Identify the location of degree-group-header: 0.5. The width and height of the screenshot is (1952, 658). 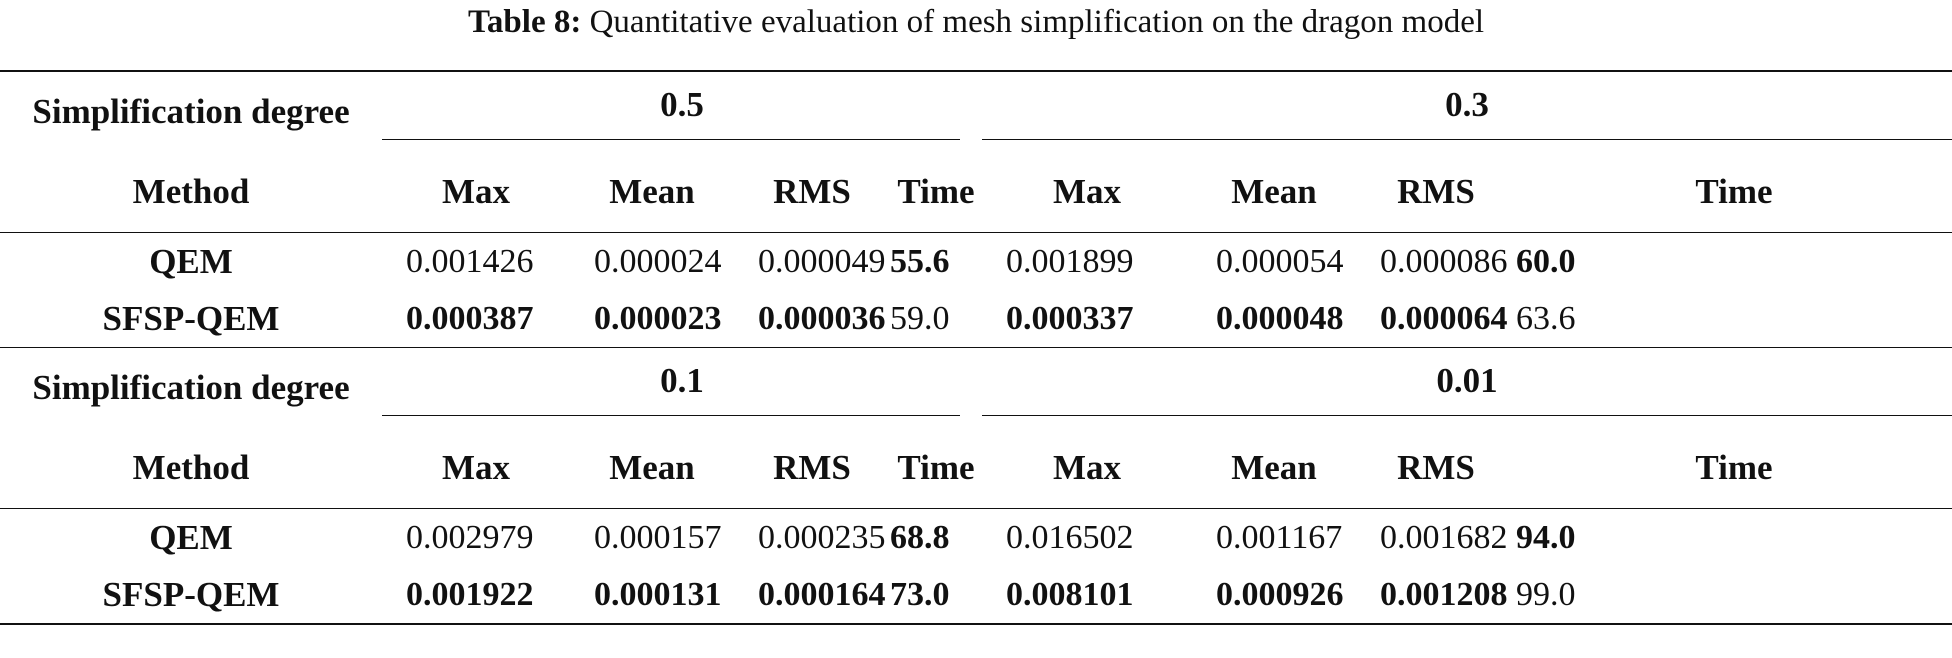
(682, 111).